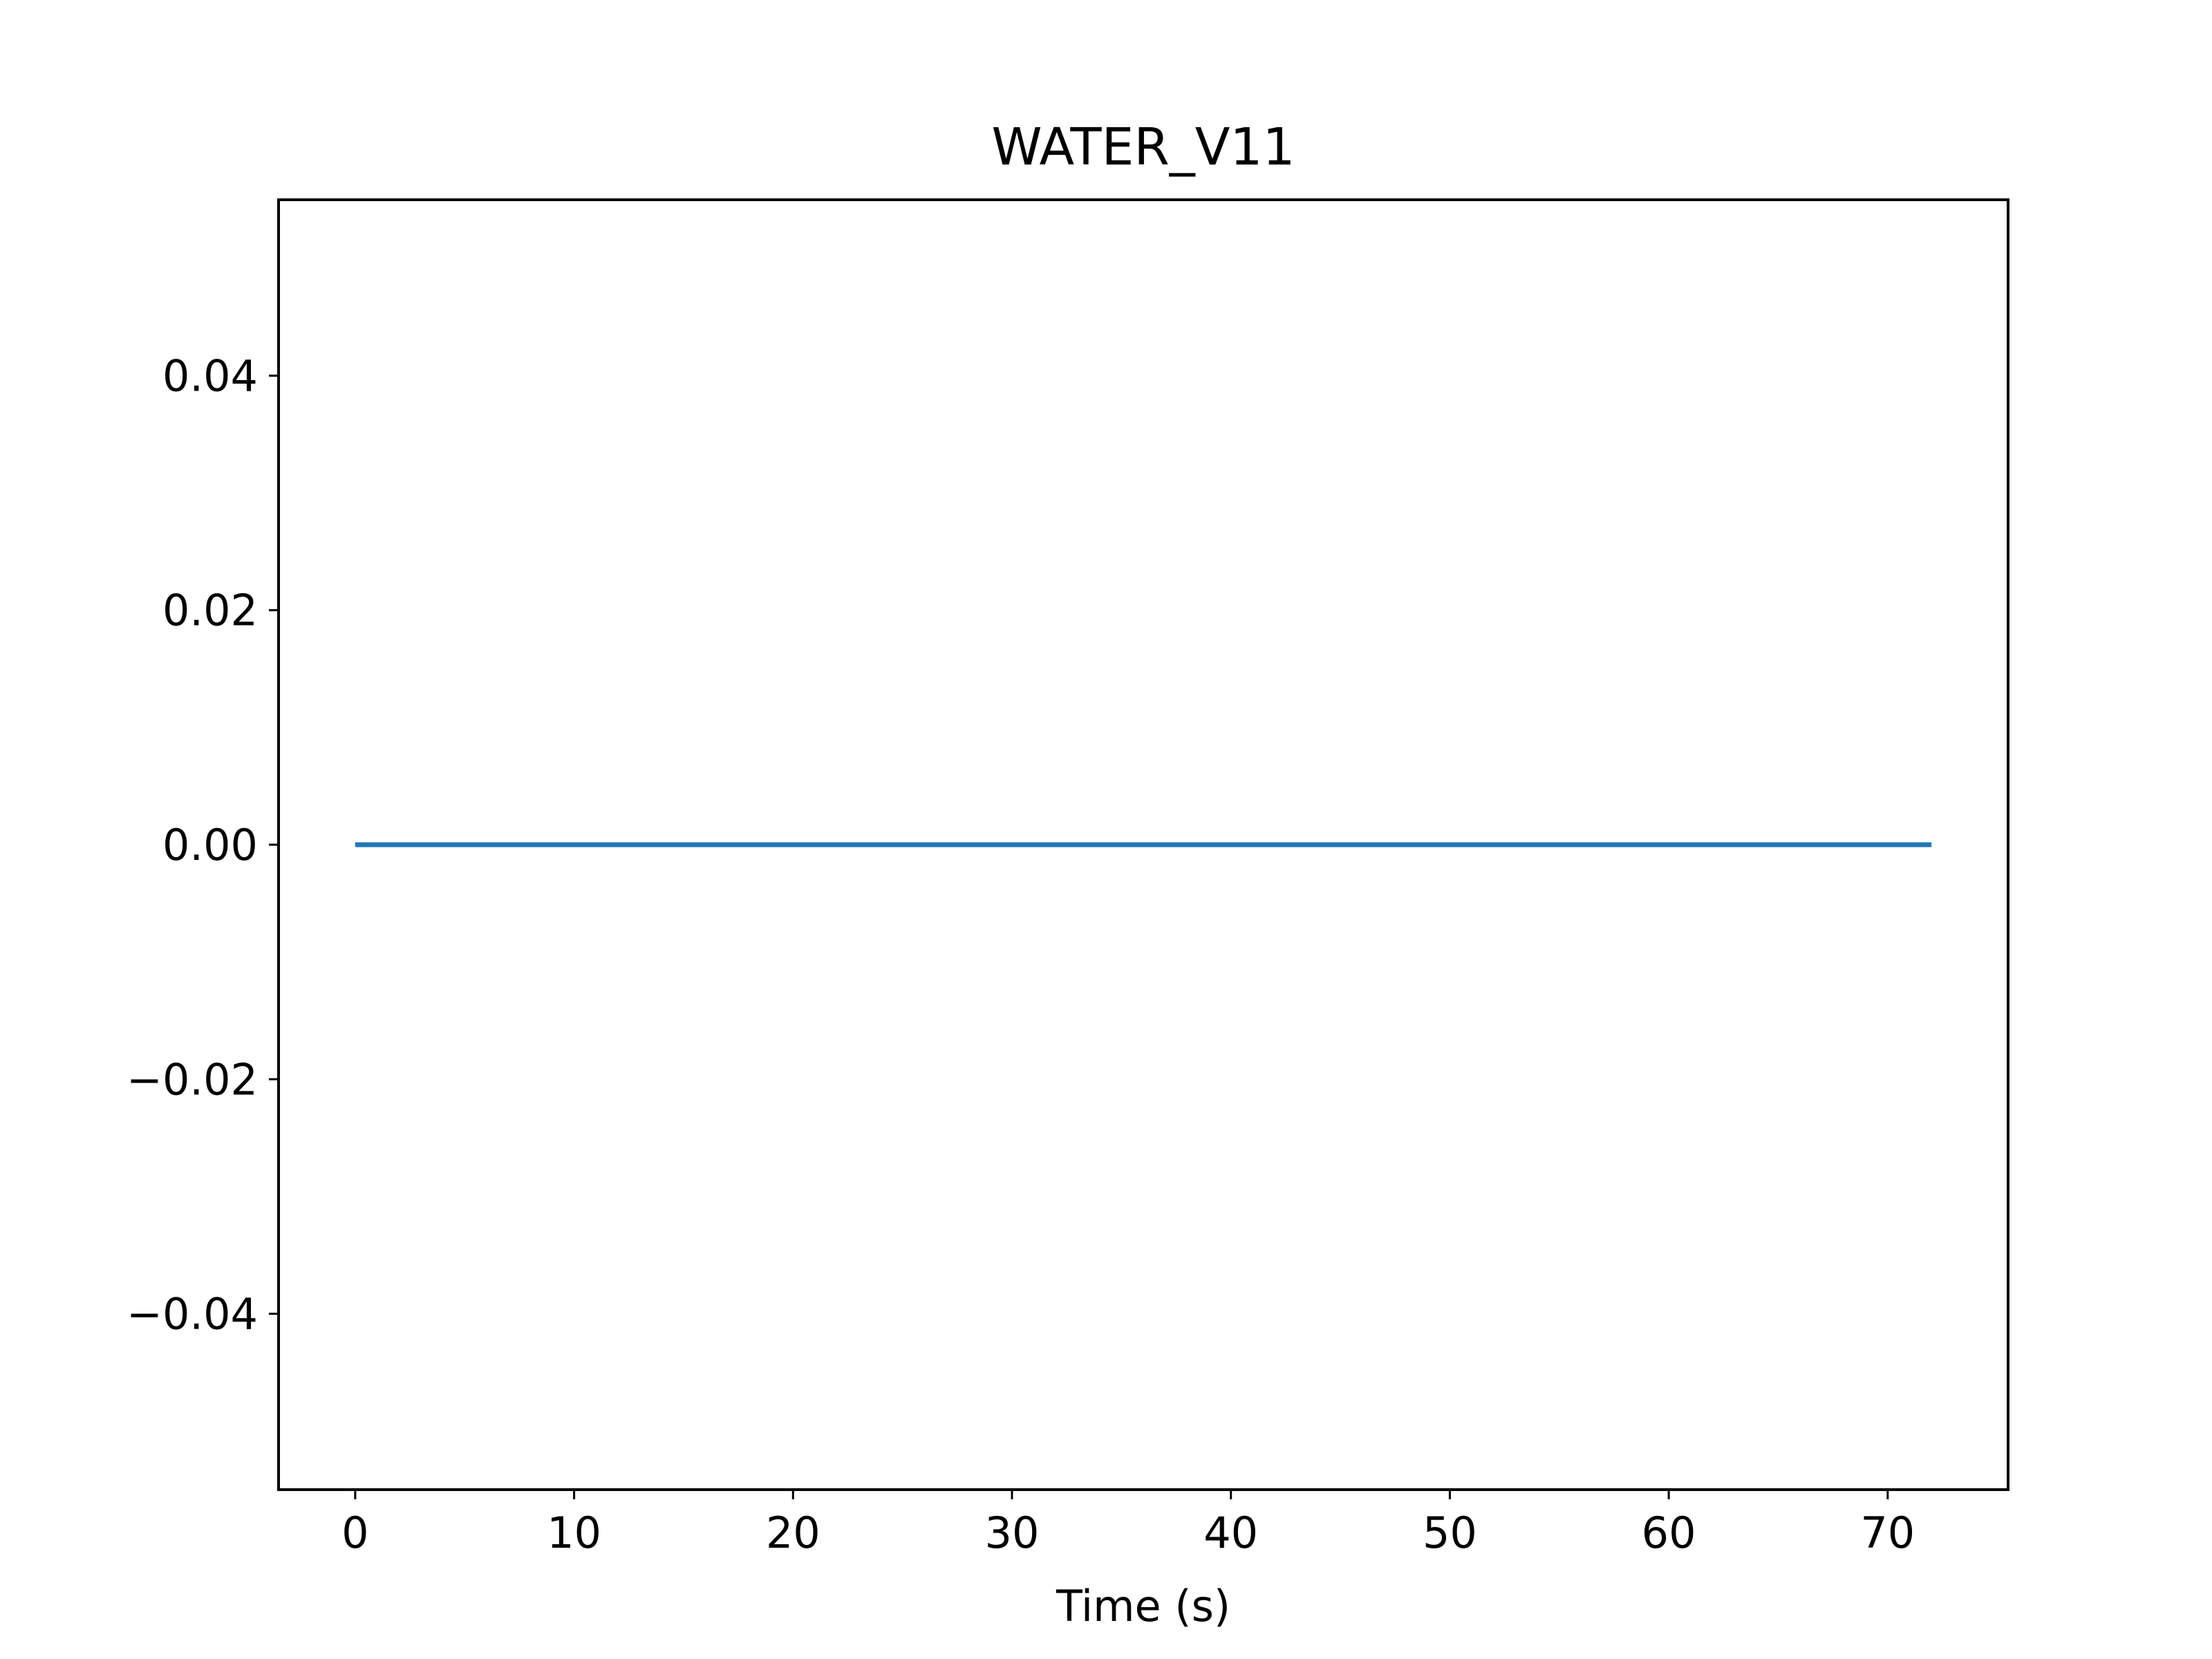 This screenshot has height=1659, width=2212. What do you see at coordinates (1669, 1533) in the screenshot?
I see `x-tick-label: 60` at bounding box center [1669, 1533].